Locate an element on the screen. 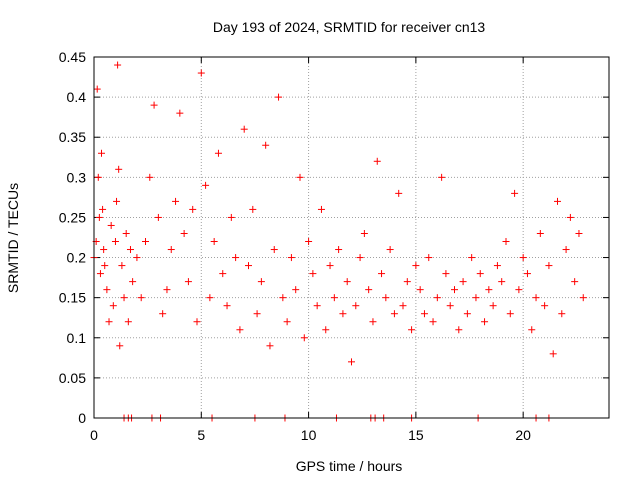 This screenshot has width=640, height=485. y-tick-label: 0.25 is located at coordinates (72, 217).